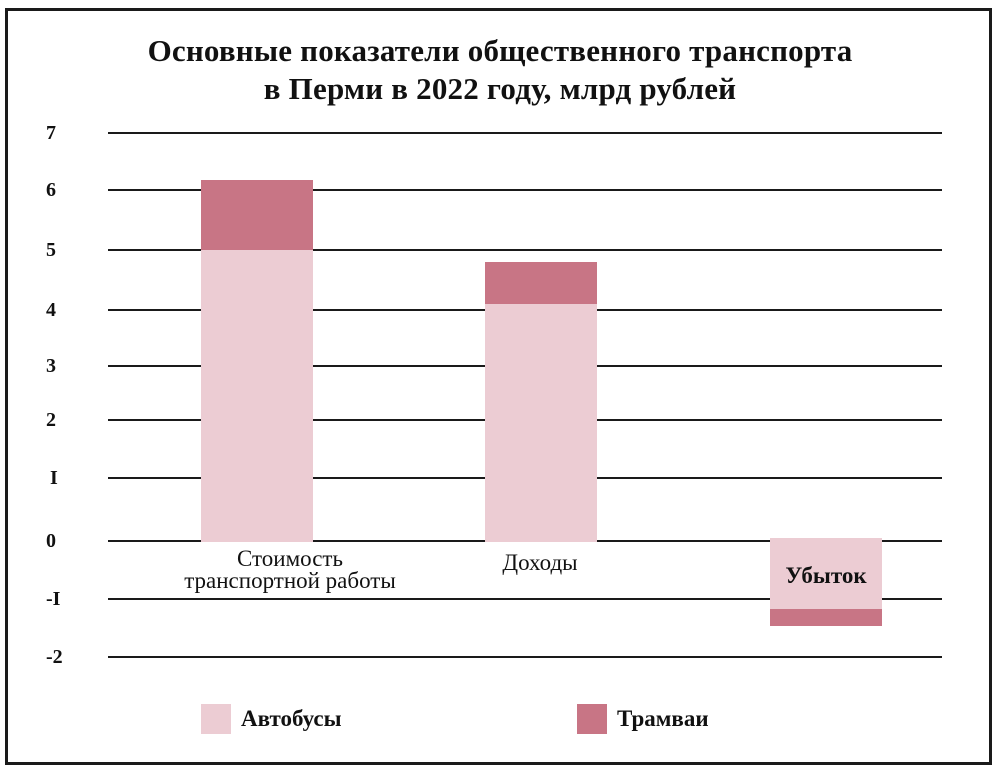 This screenshot has width=1000, height=770. What do you see at coordinates (51, 250) in the screenshot?
I see `y-tick-label: 5` at bounding box center [51, 250].